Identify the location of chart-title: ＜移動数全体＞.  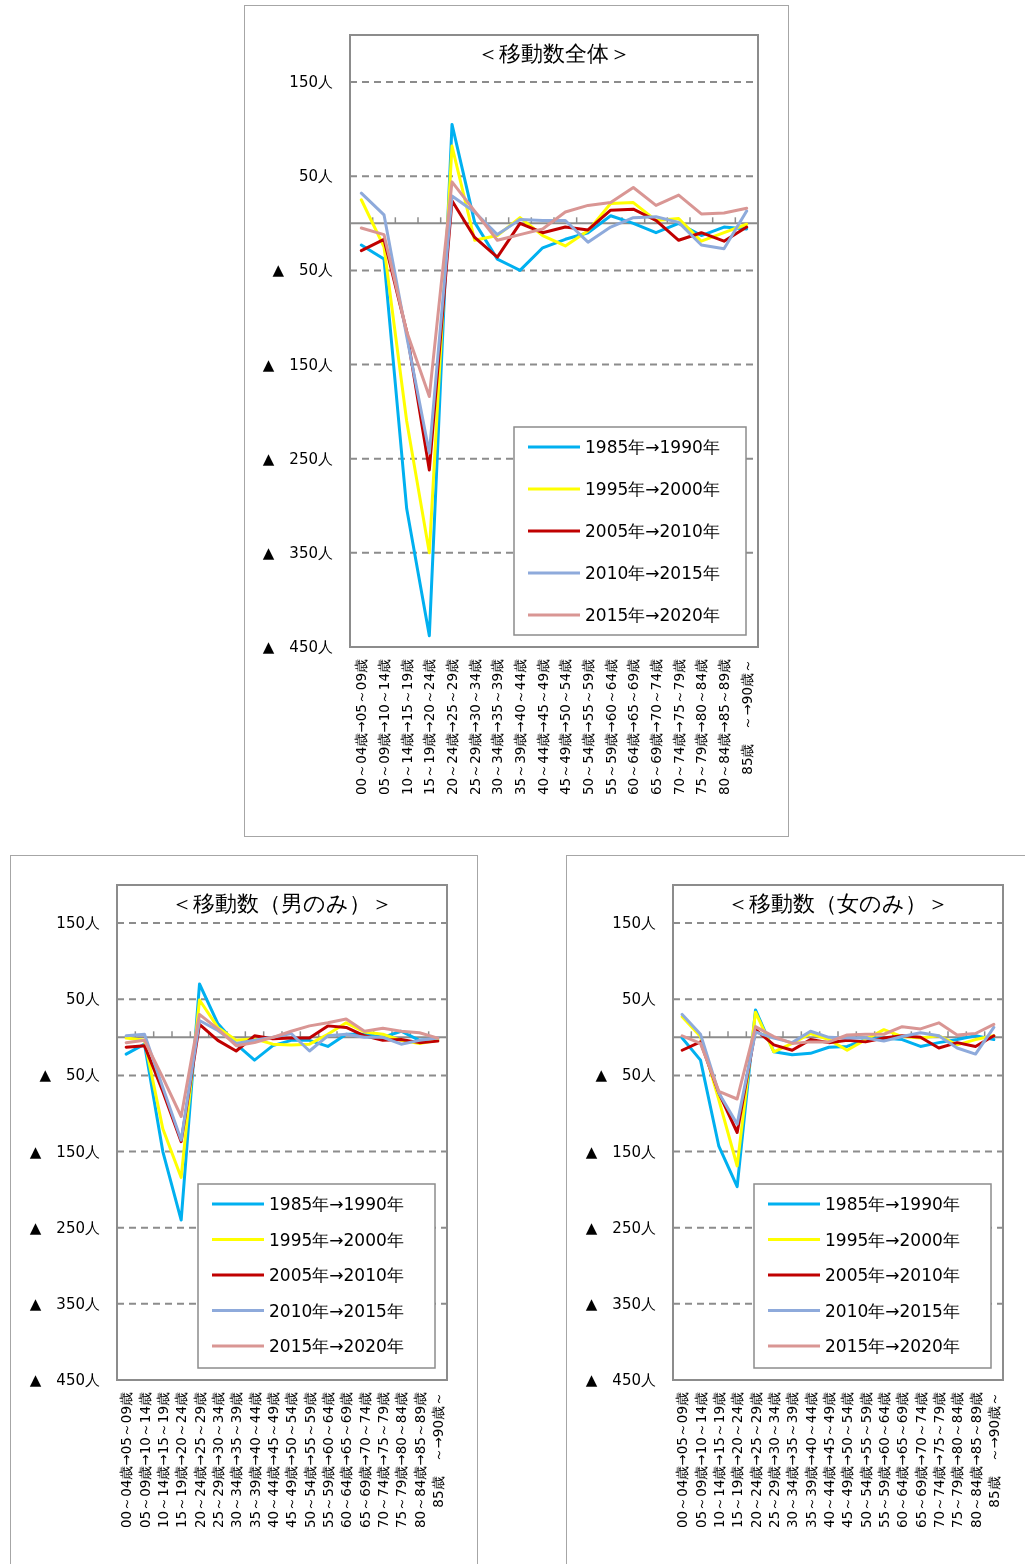
(554, 53).